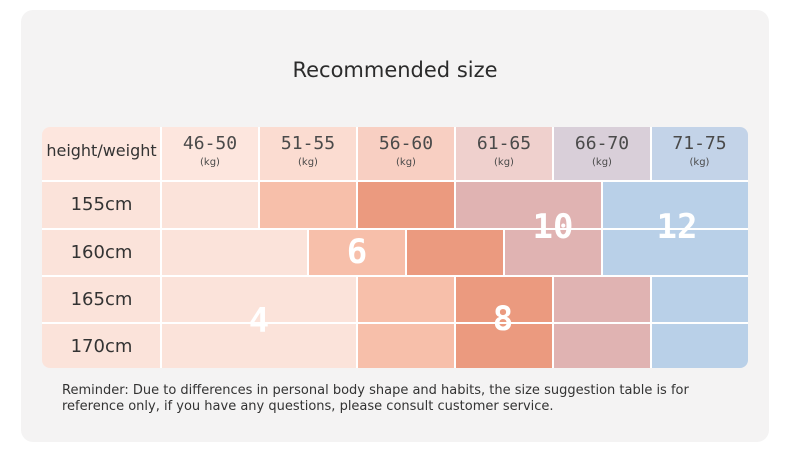 This screenshot has width=790, height=455. I want to click on weight-range-label: 46-50, so click(210, 143).